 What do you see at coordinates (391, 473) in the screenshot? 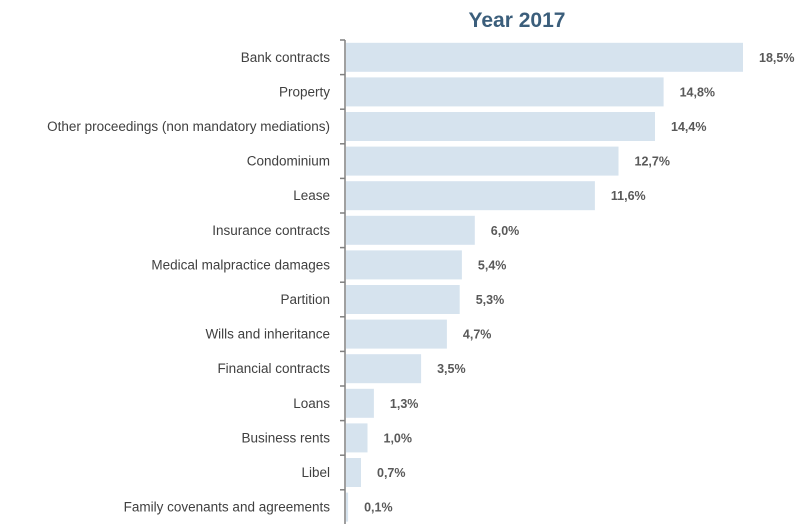
I see `value-label-12: 0,7%` at bounding box center [391, 473].